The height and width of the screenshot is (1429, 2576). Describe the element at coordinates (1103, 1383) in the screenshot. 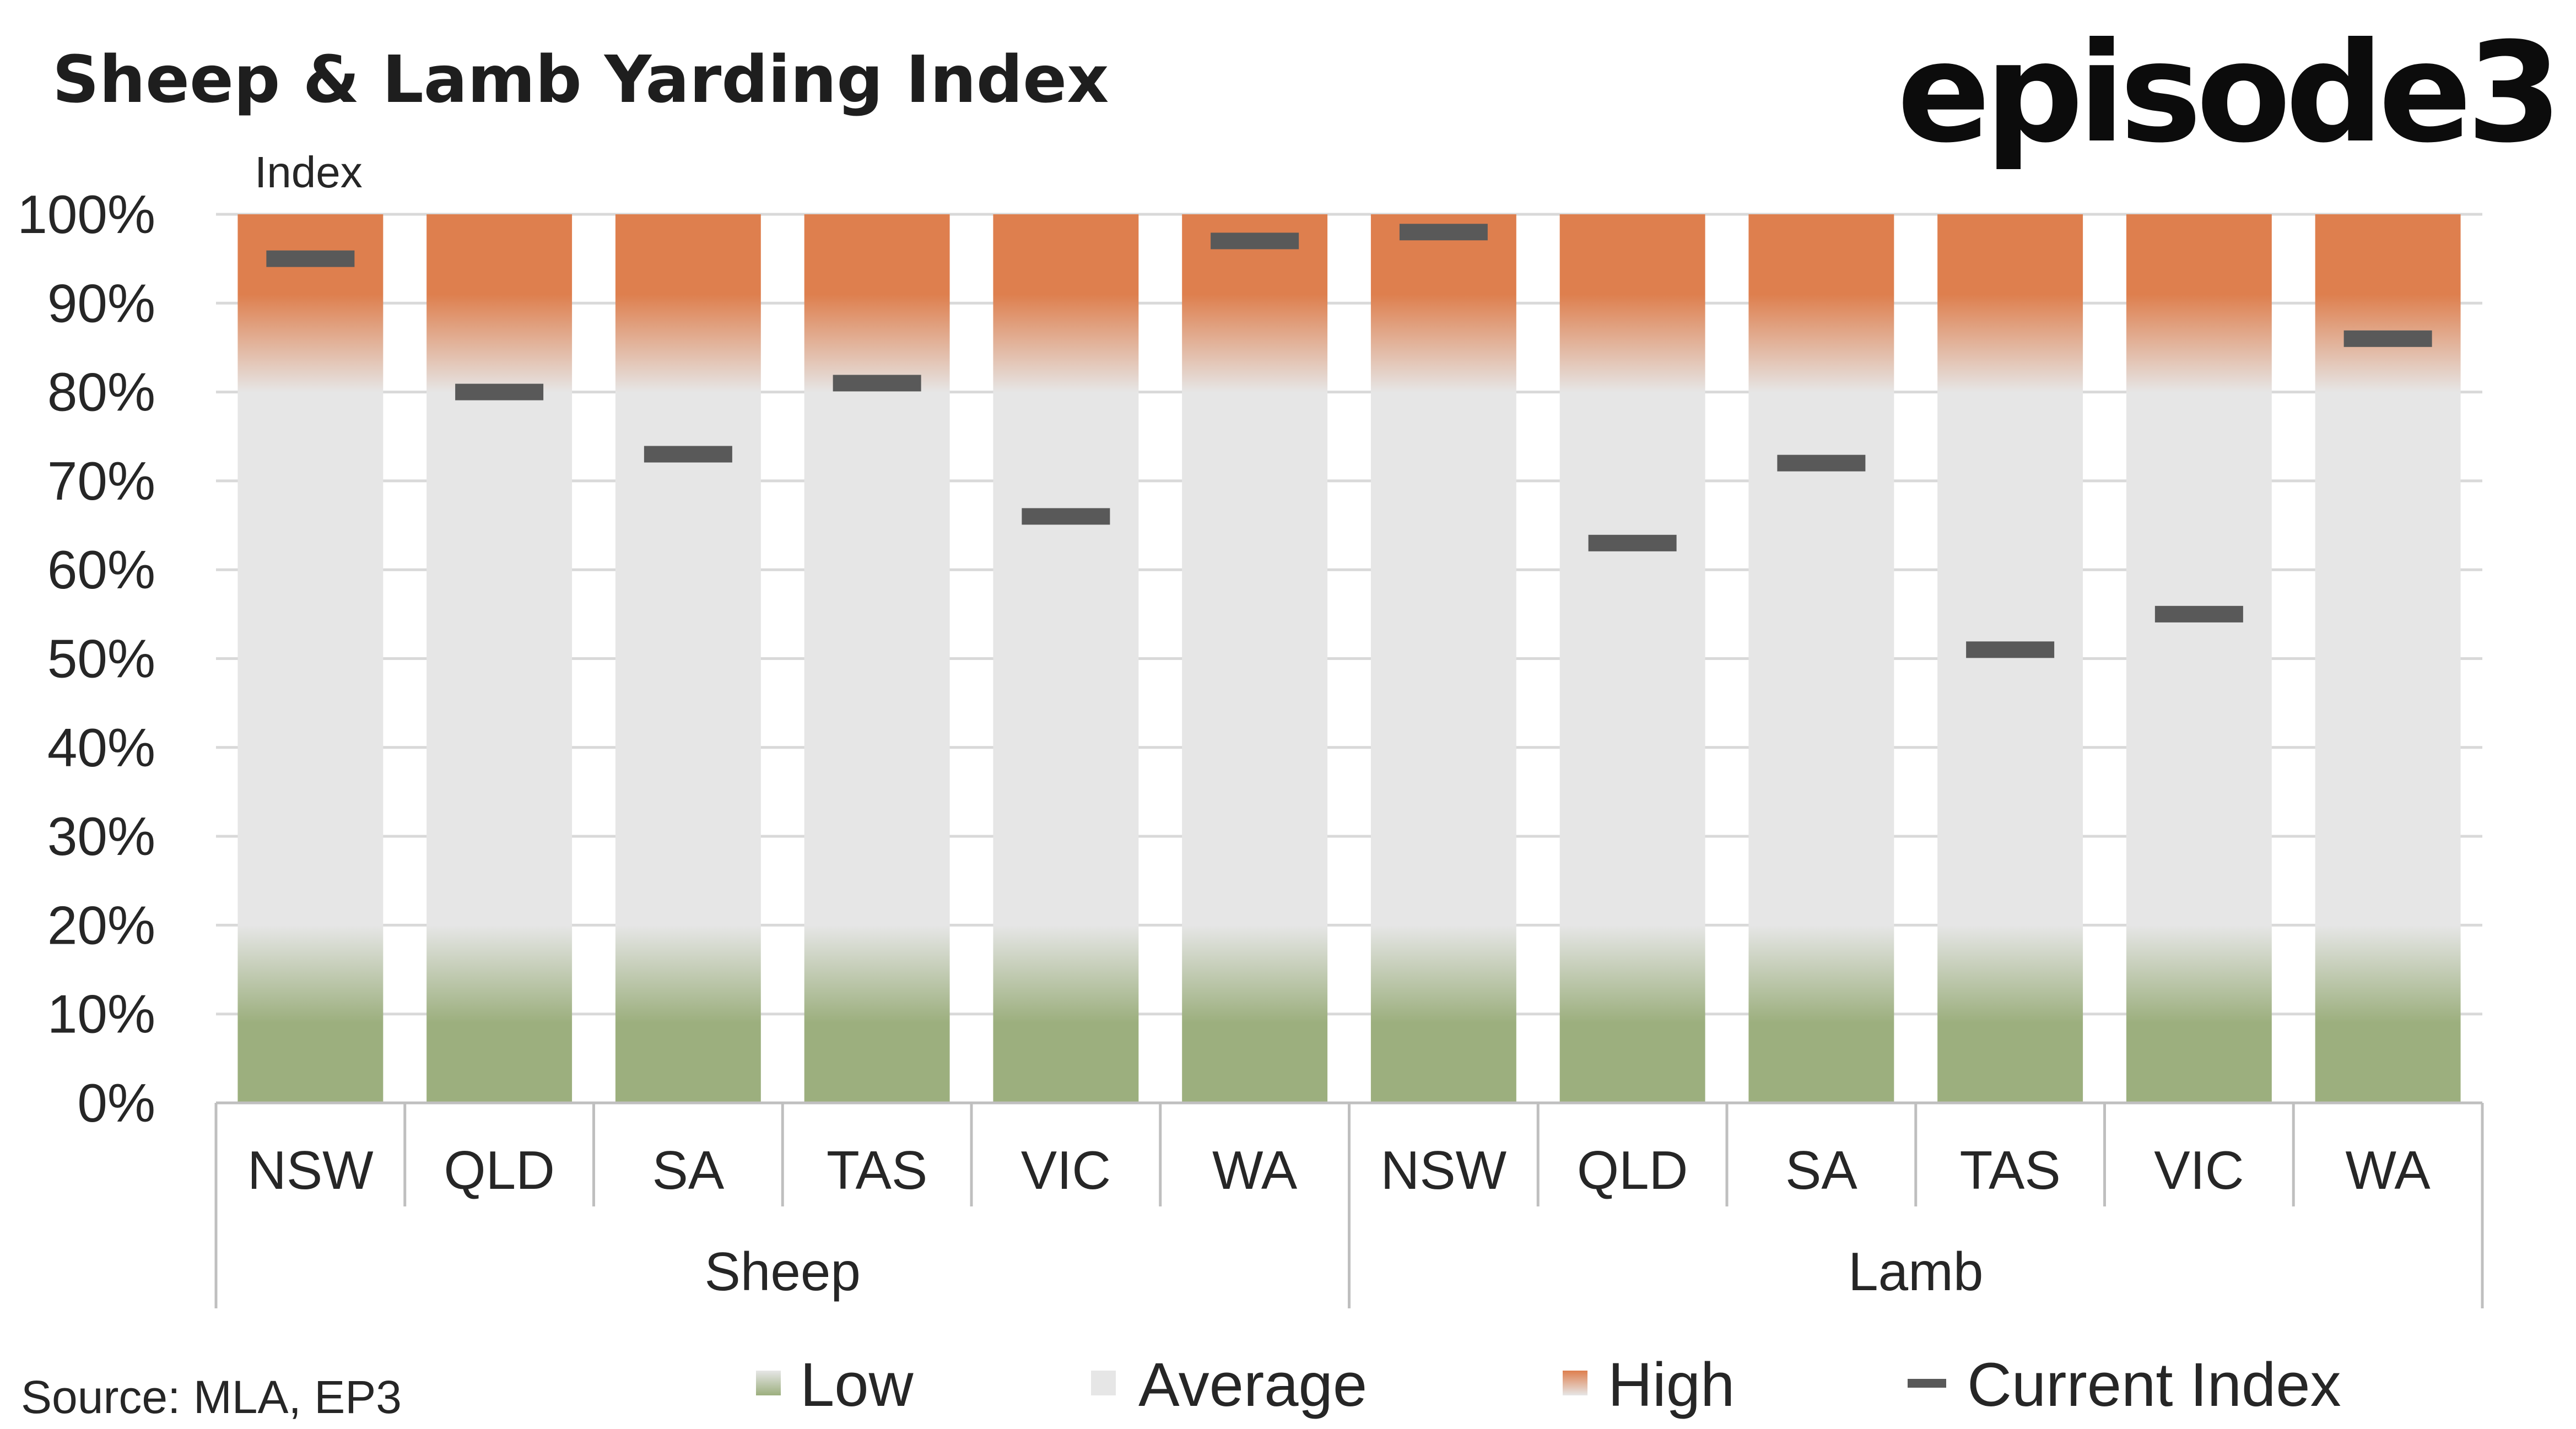

I see `legend-swatch-average` at that location.